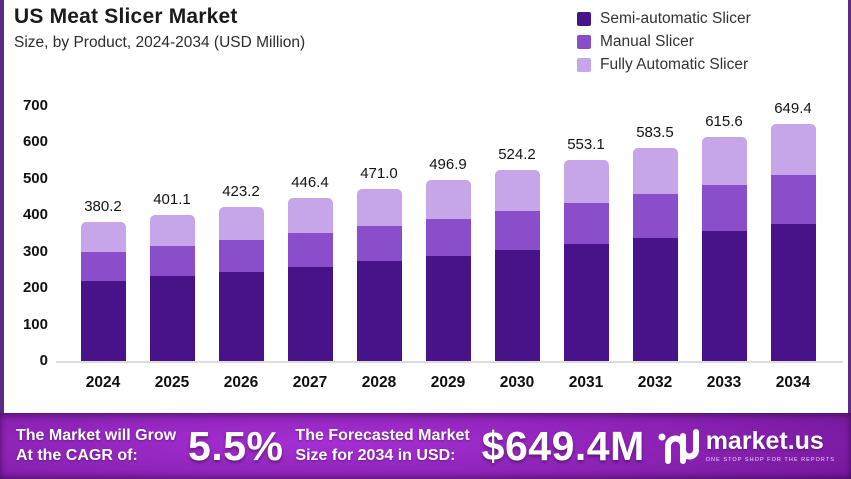 This screenshot has height=479, width=851. I want to click on bar-total-label: 471.0, so click(379, 174).